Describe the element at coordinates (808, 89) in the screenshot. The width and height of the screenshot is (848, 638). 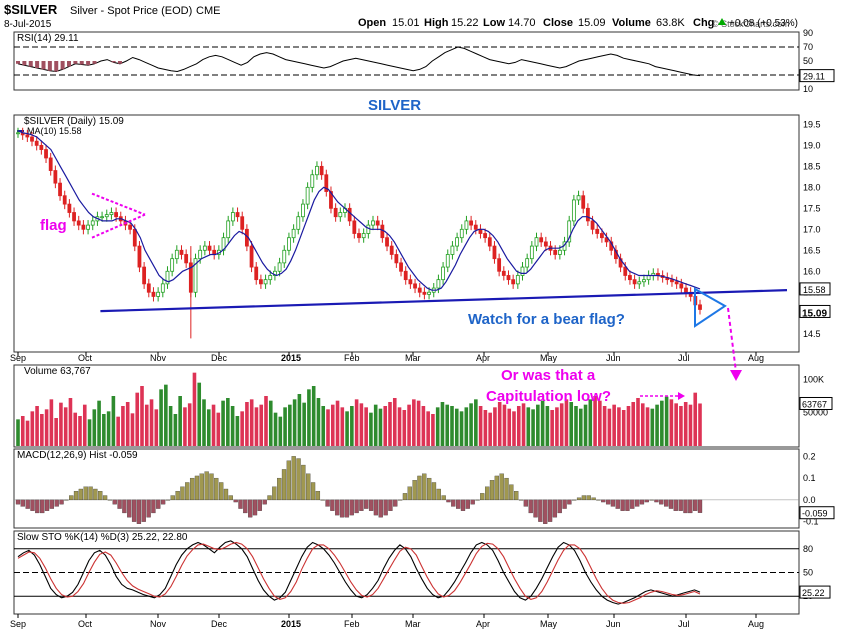
I see `rsi-tick-label: 10` at that location.